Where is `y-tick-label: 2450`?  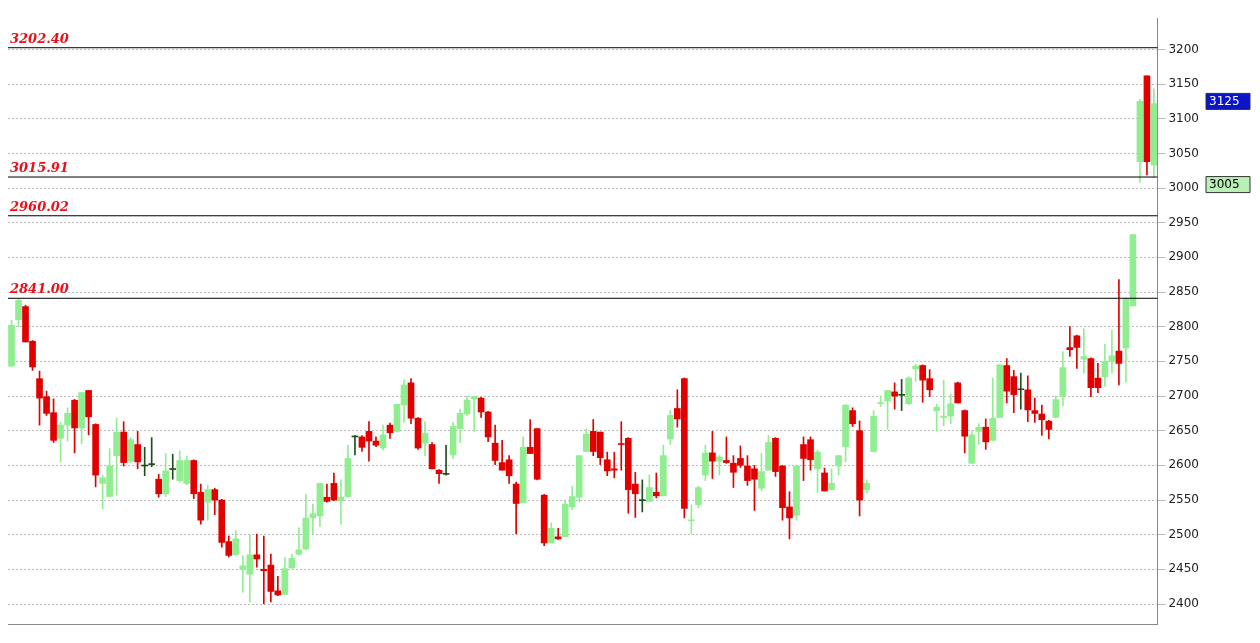 y-tick-label: 2450 is located at coordinates (1184, 568).